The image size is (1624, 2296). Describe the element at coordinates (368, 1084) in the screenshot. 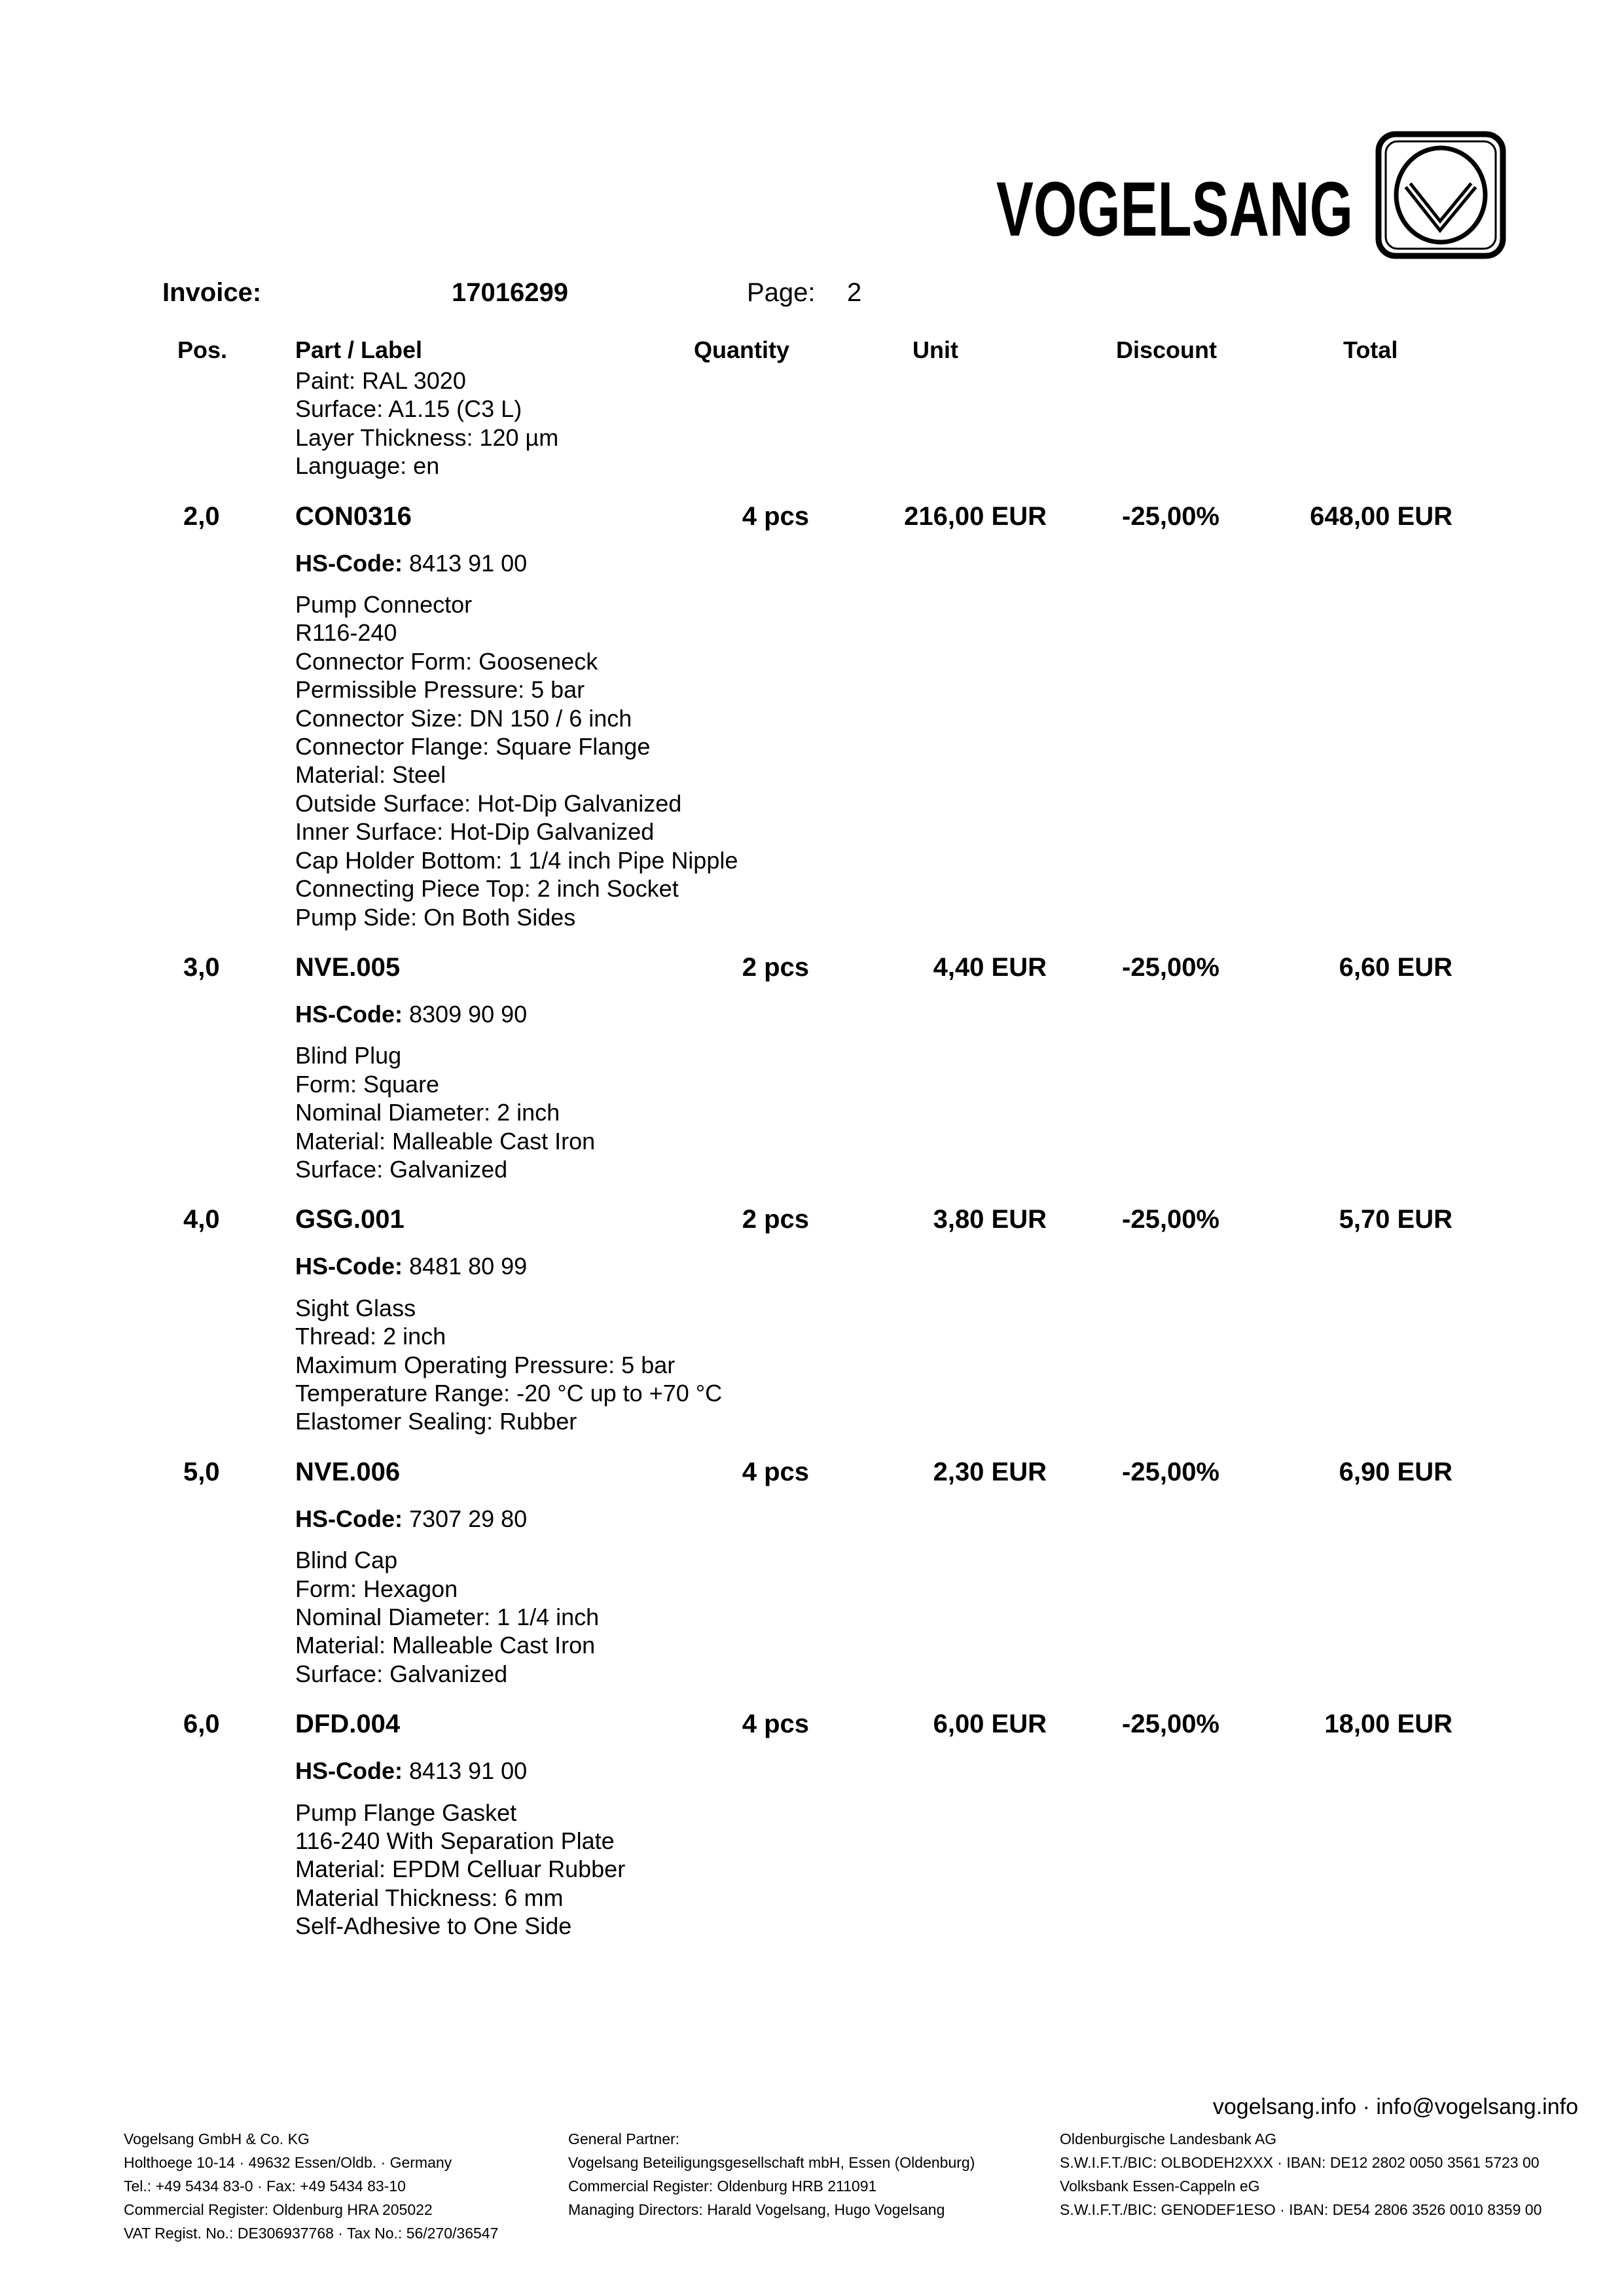

I see `description-line: Form: Square` at that location.